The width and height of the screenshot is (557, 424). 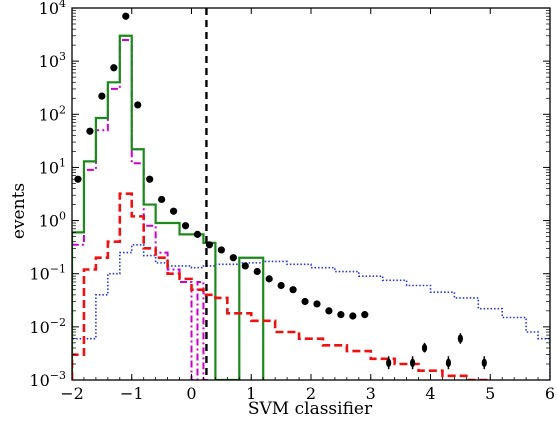 I want to click on x-tick-label: 0, so click(x=191, y=393).